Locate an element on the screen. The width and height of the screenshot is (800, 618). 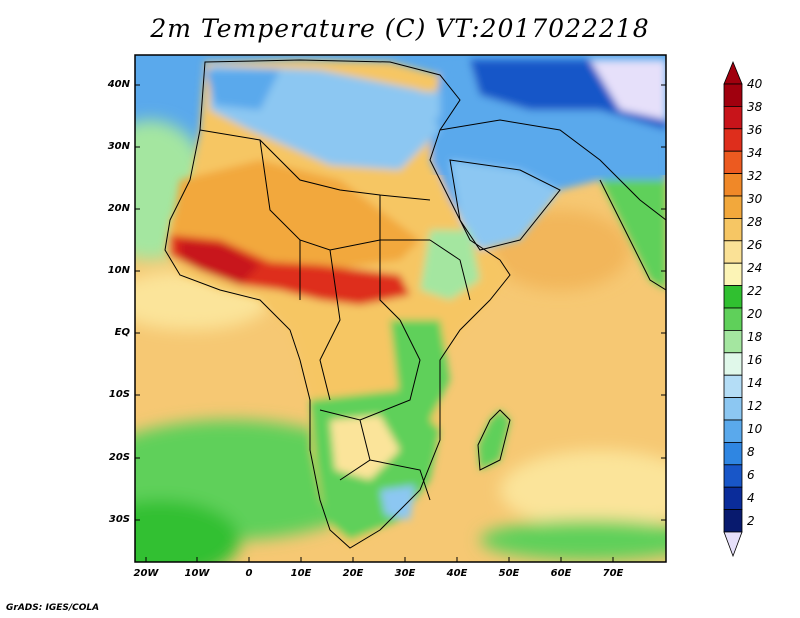
arabia-landmass is located at coordinates (505, 205).